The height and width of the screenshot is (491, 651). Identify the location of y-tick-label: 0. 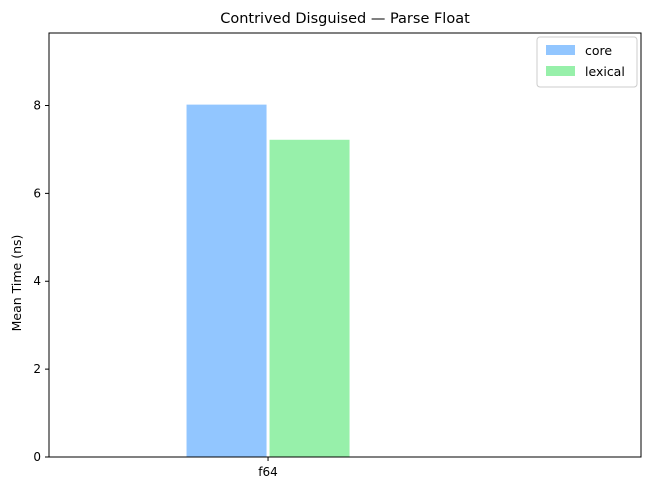
(37, 457).